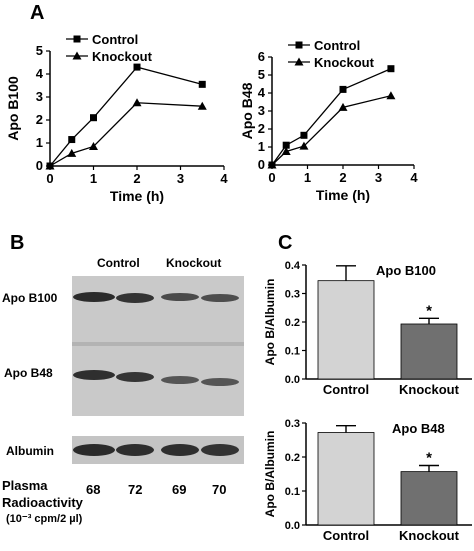 This screenshot has height=551, width=474. I want to click on band-apob48-lane1, so click(94, 375).